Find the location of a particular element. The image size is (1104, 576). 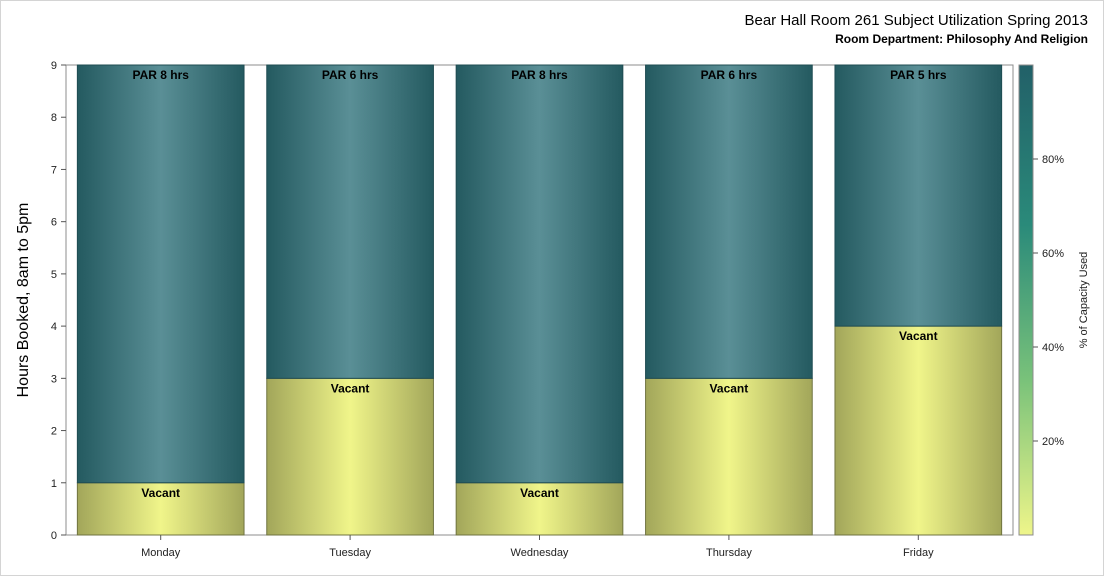

y-tick-label: 4 is located at coordinates (54, 327).